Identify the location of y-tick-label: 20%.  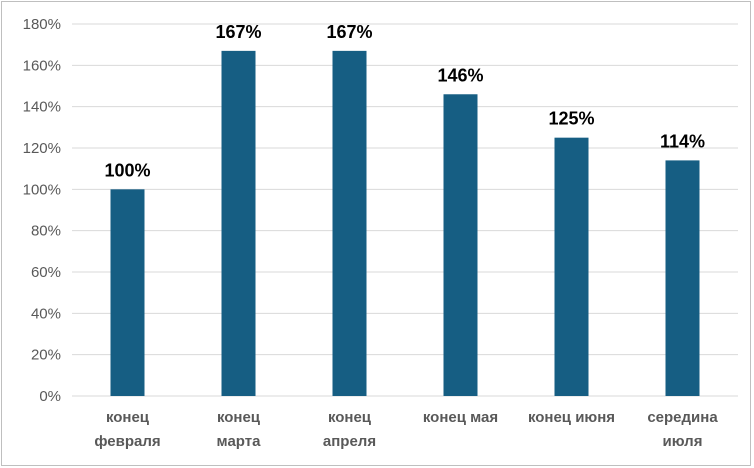
(46, 355).